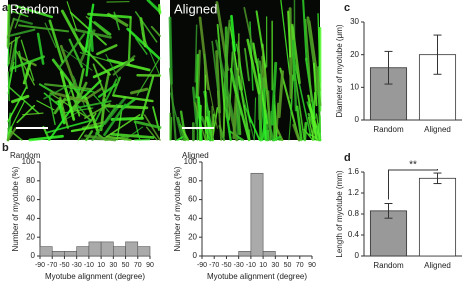  What do you see at coordinates (138, 265) in the screenshot?
I see `x-tick-label: 70` at bounding box center [138, 265].